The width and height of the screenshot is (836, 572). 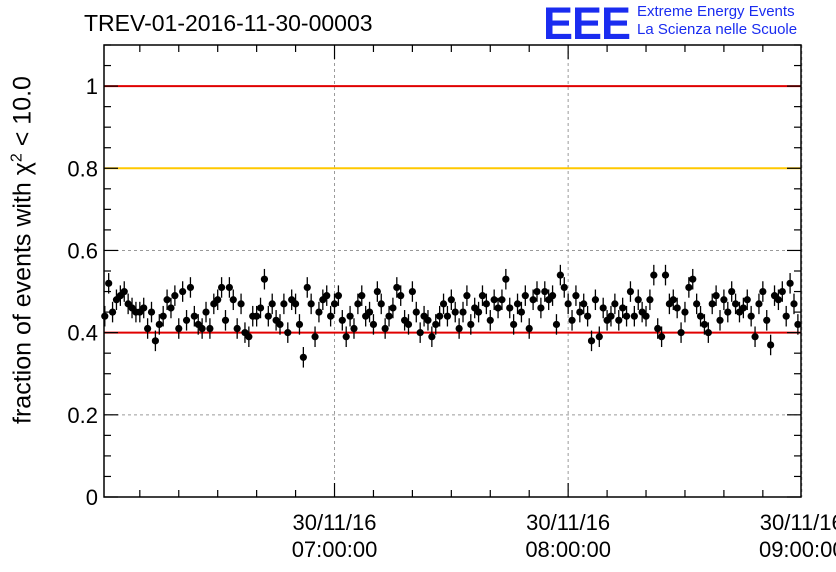 I want to click on logo-caption-line1: Extreme Energy Events, so click(x=716, y=11).